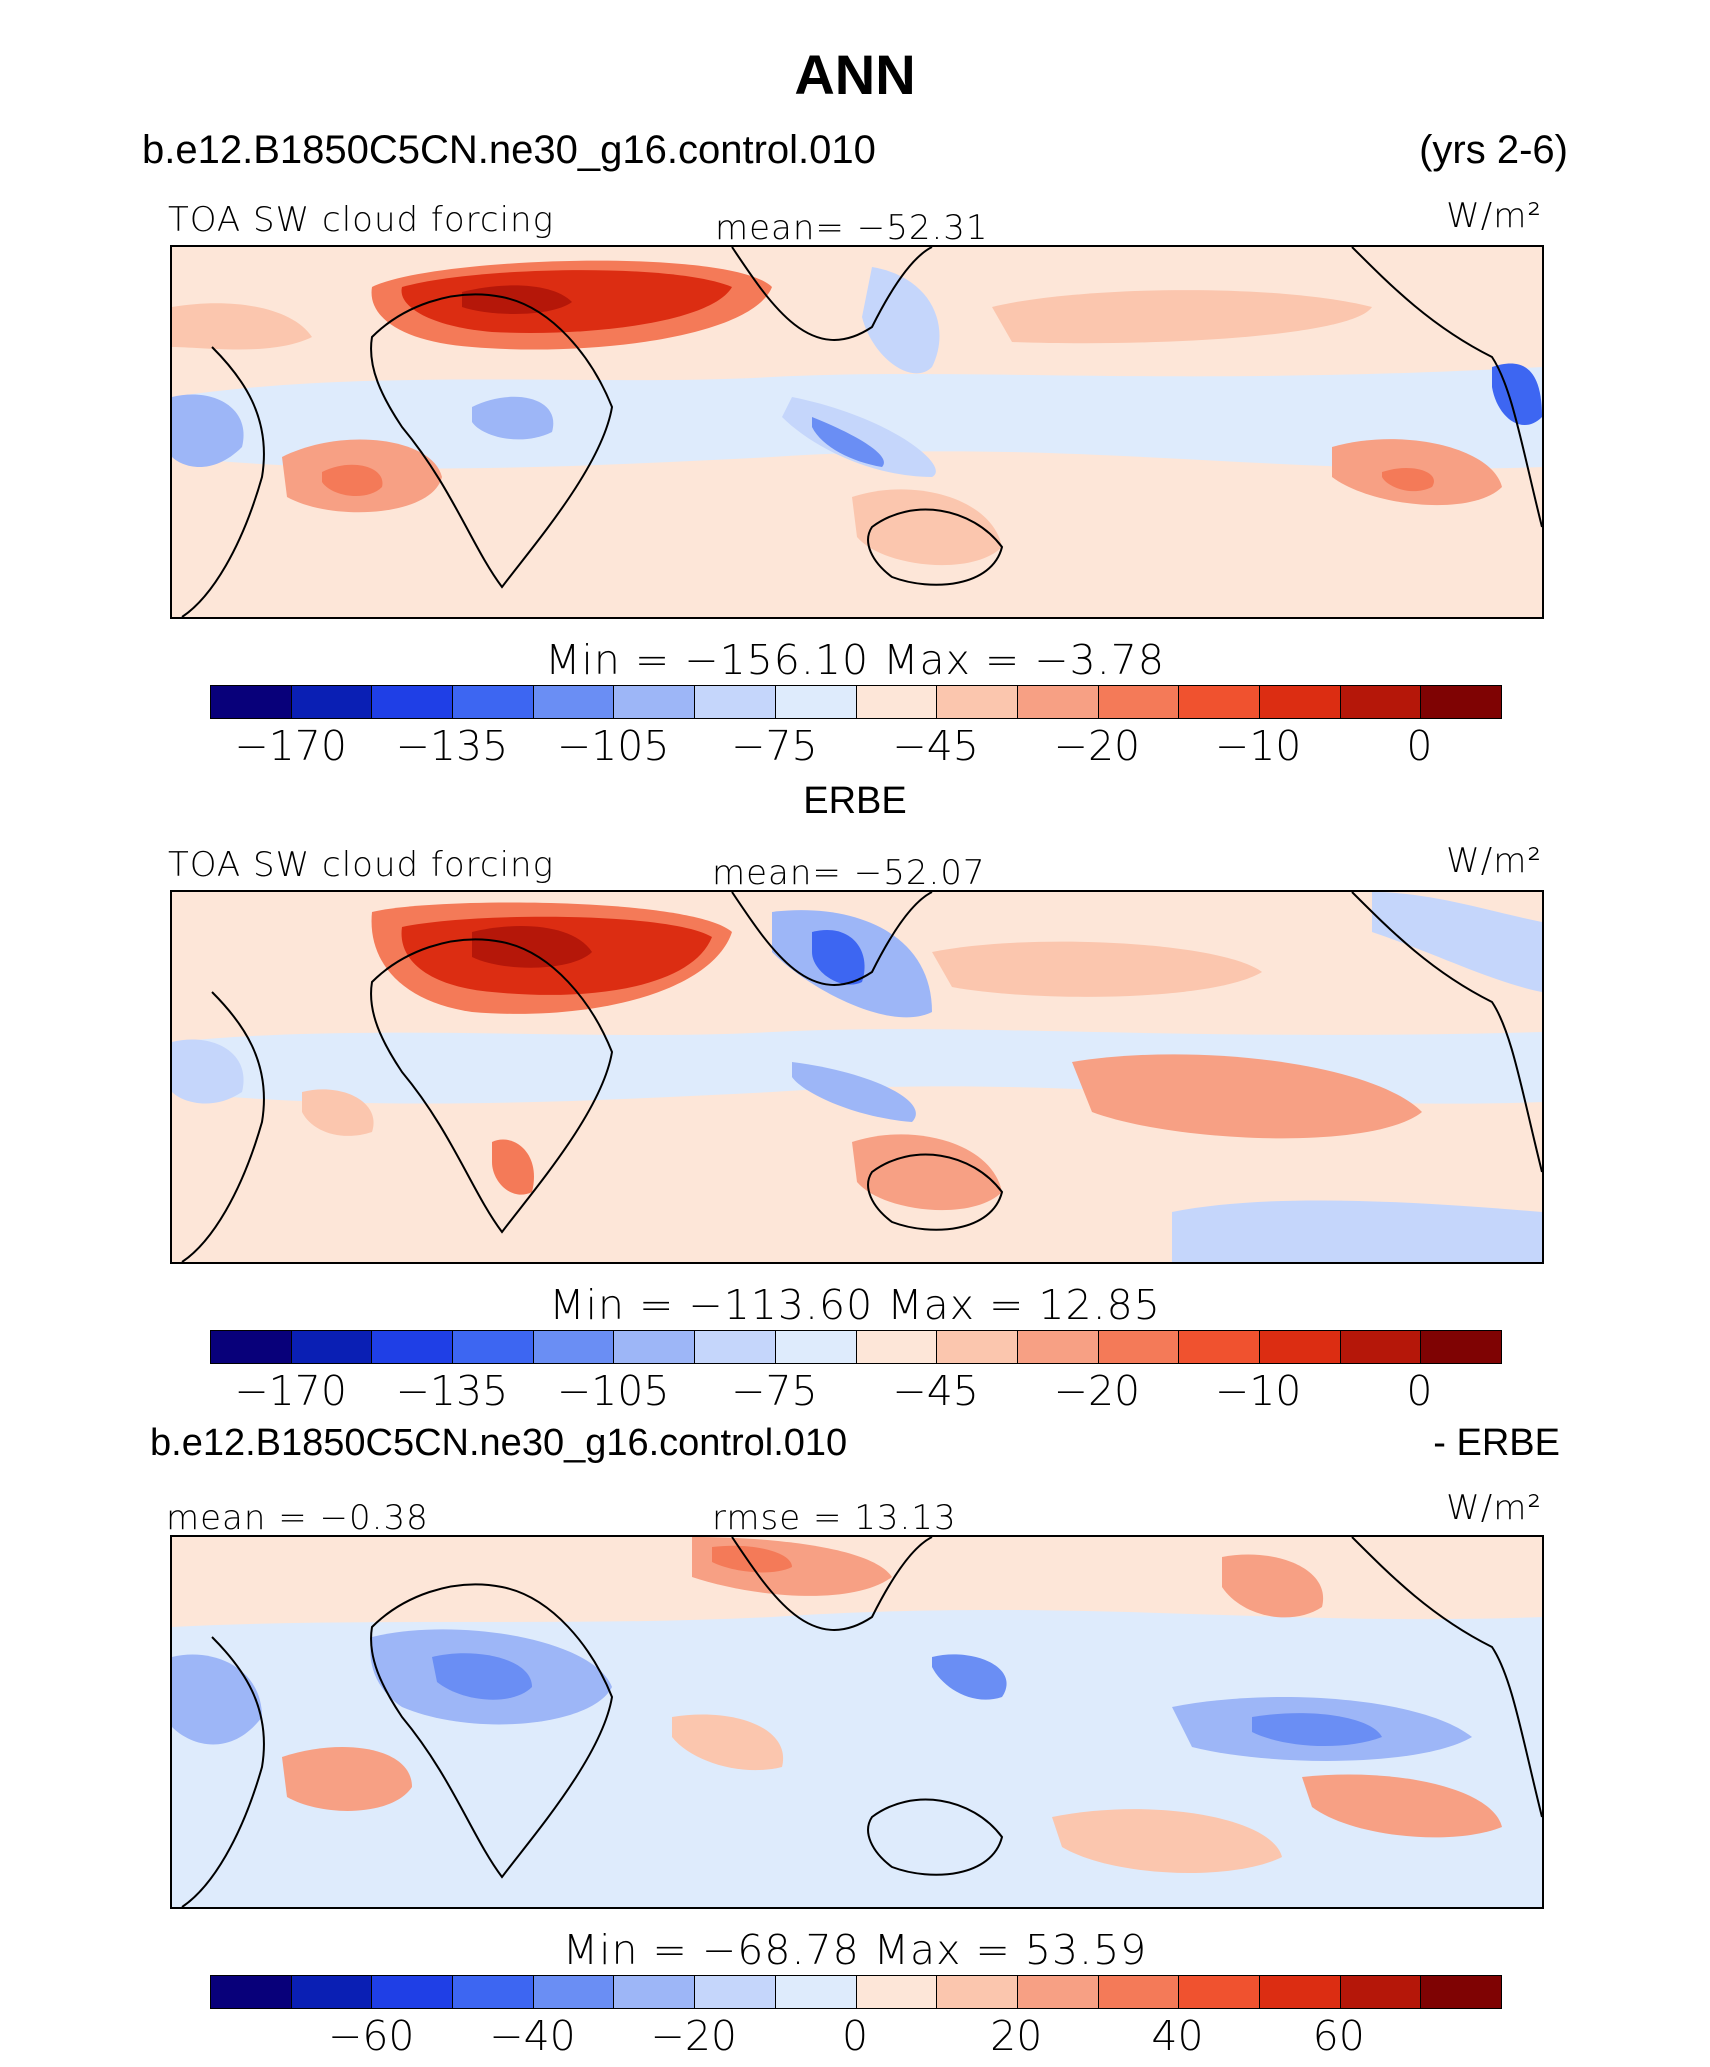 The image size is (1710, 2067). I want to click on year-range: (yrs 2-6), so click(1493, 150).